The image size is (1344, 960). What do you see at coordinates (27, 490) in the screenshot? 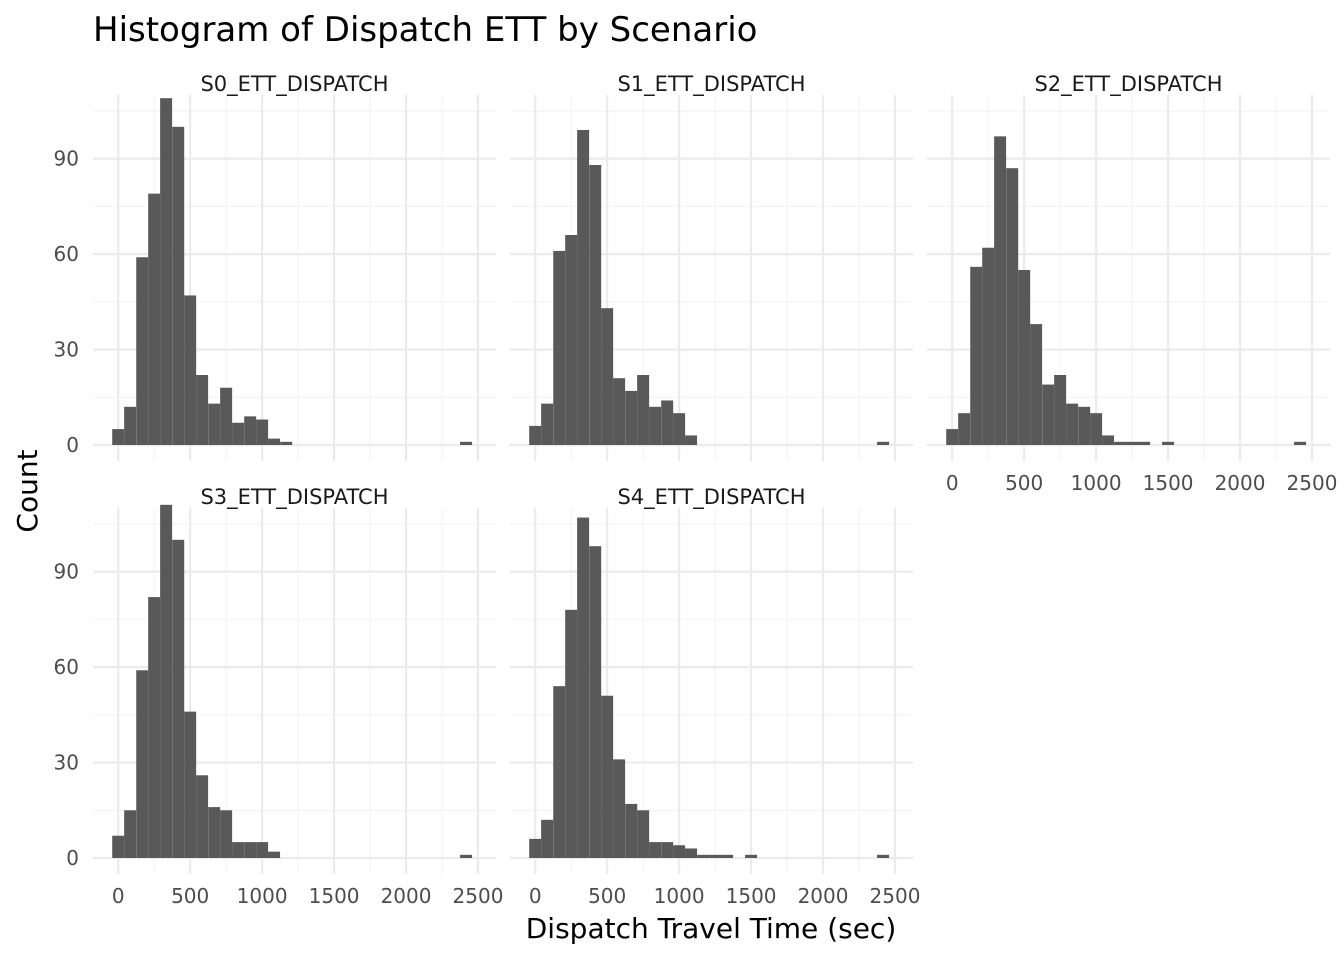
I see `y-axis-title: Count` at bounding box center [27, 490].